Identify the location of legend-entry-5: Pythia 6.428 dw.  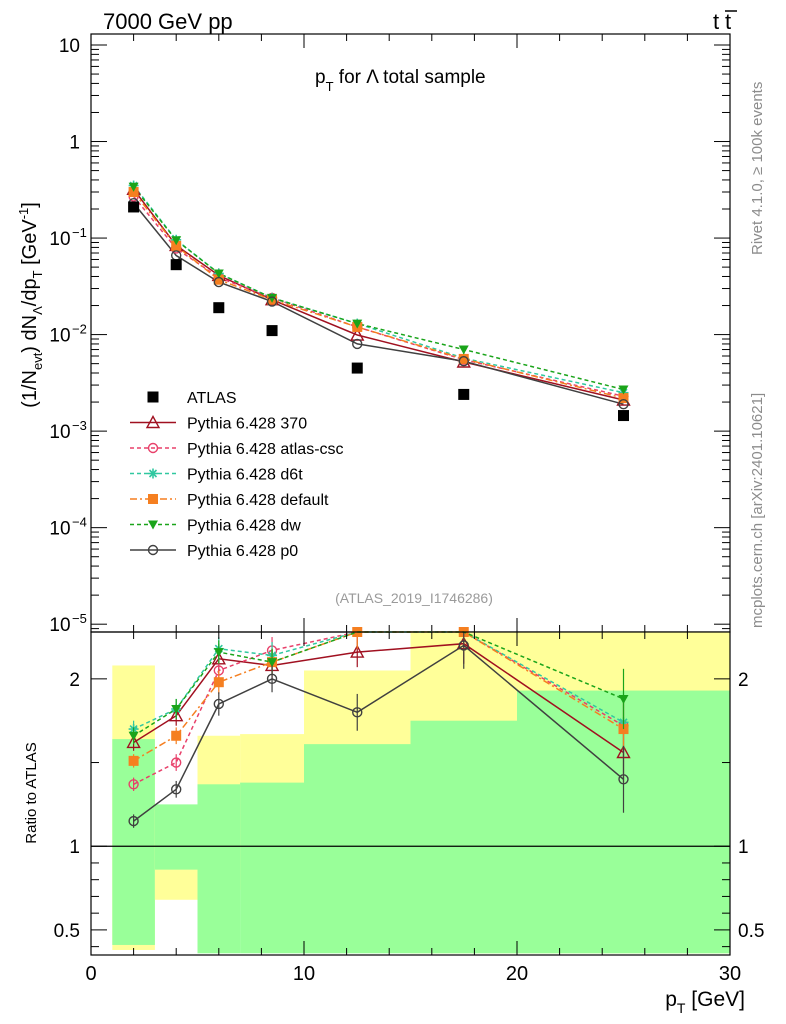
(215, 526).